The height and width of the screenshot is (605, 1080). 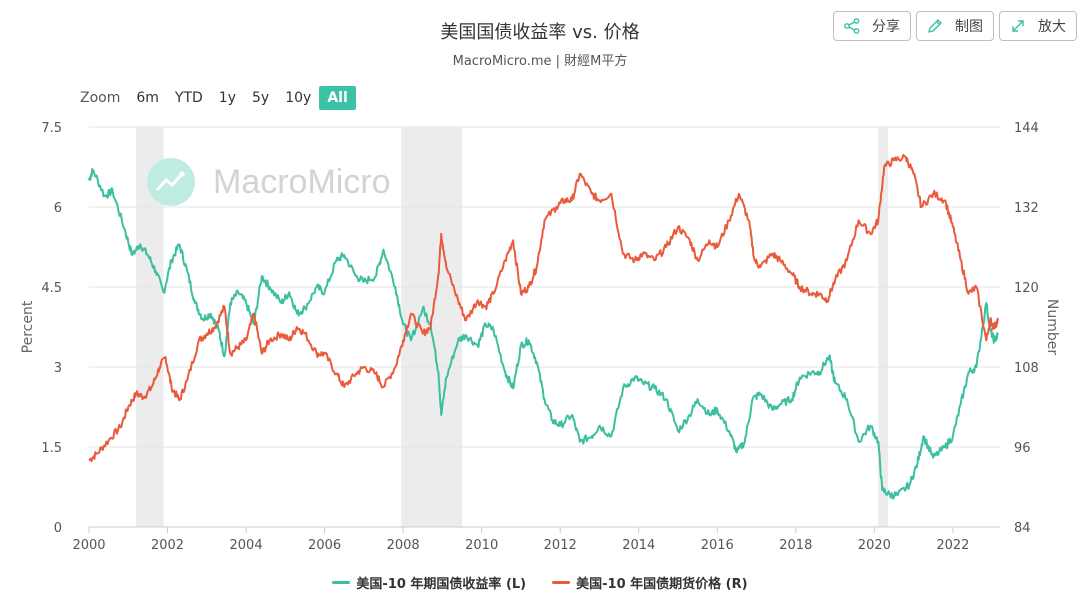 What do you see at coordinates (298, 98) in the screenshot?
I see `zoom-10y-button: 10y` at bounding box center [298, 98].